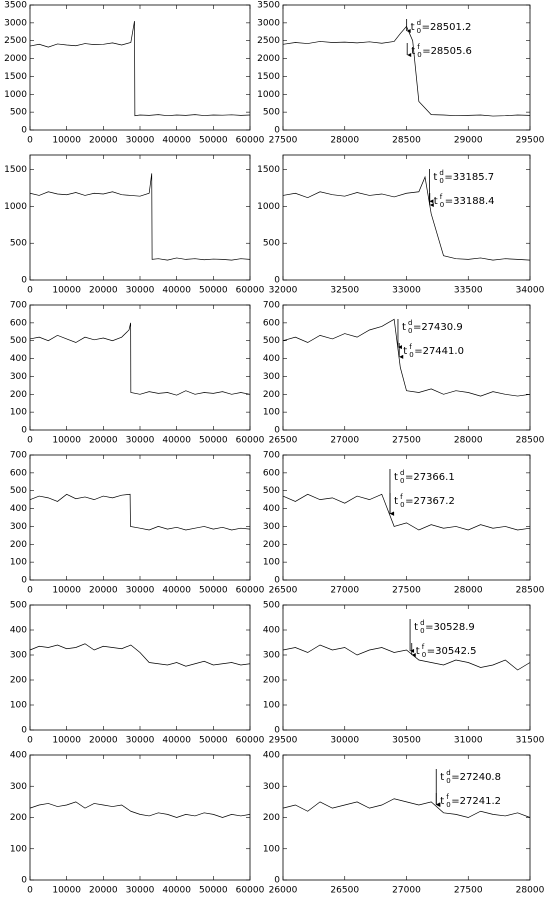 Image resolution: width=545 pixels, height=901 pixels. What do you see at coordinates (438, 327) in the screenshot?
I see `annotation-text: =27430.9` at bounding box center [438, 327].